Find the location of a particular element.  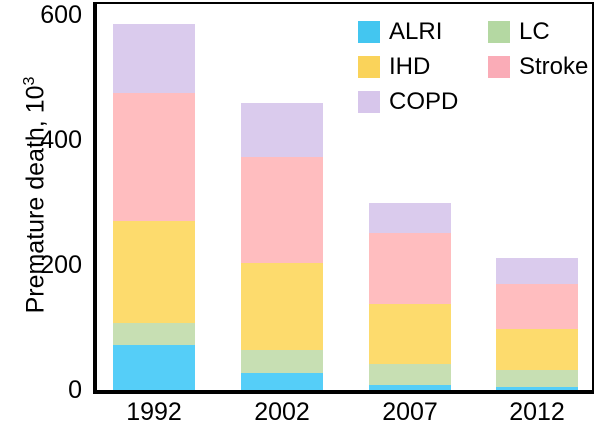

legend-item-copd: COPD is located at coordinates (408, 102).